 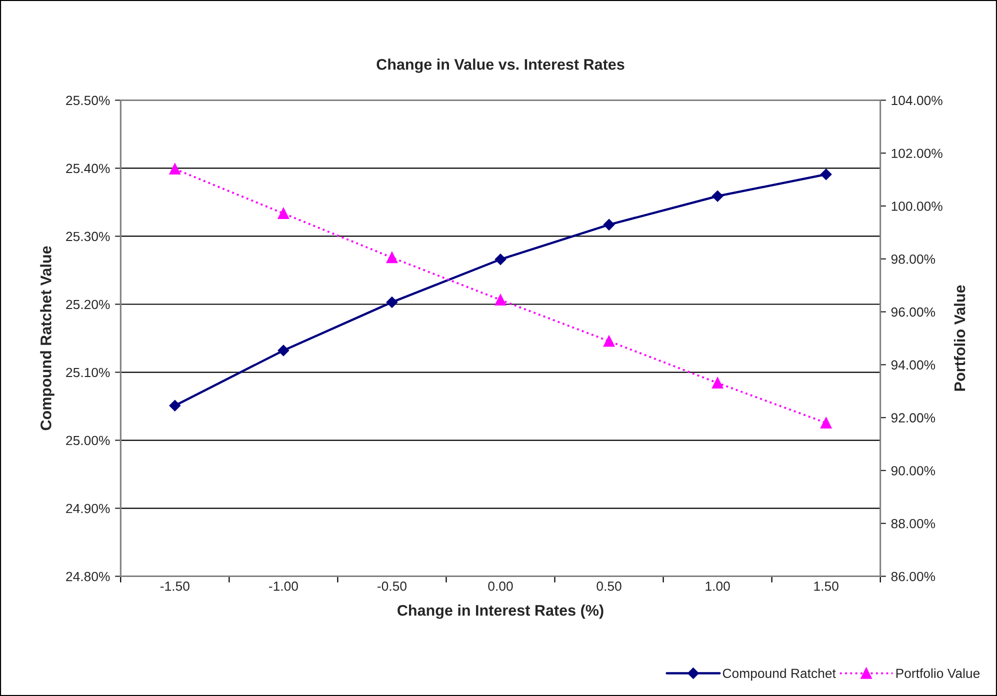 What do you see at coordinates (913, 577) in the screenshot?
I see `y2-tick-label: 86.00%` at bounding box center [913, 577].